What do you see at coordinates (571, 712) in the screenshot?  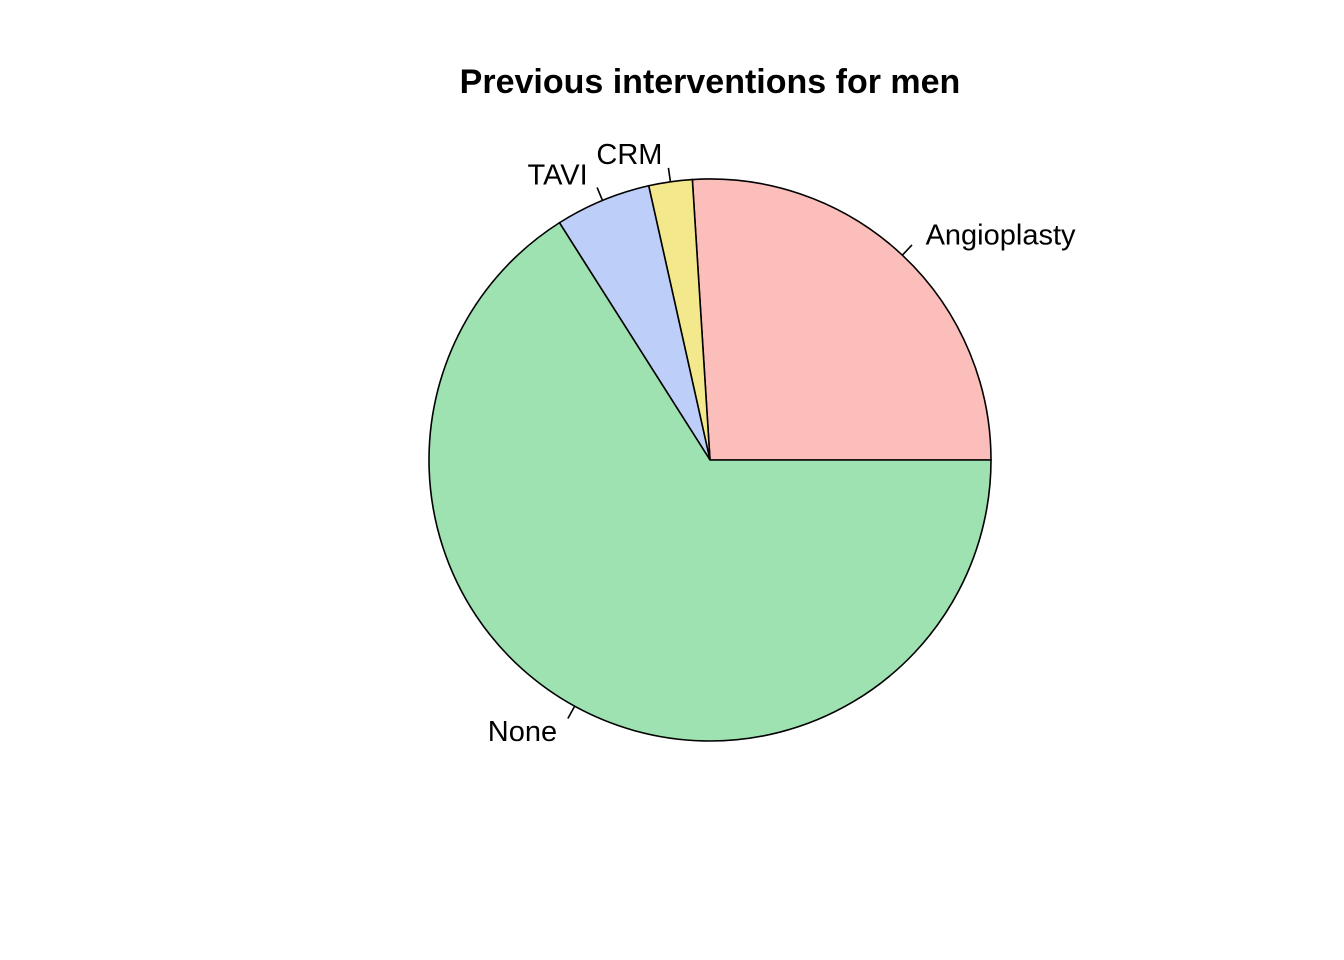 I see `leader-line-none` at bounding box center [571, 712].